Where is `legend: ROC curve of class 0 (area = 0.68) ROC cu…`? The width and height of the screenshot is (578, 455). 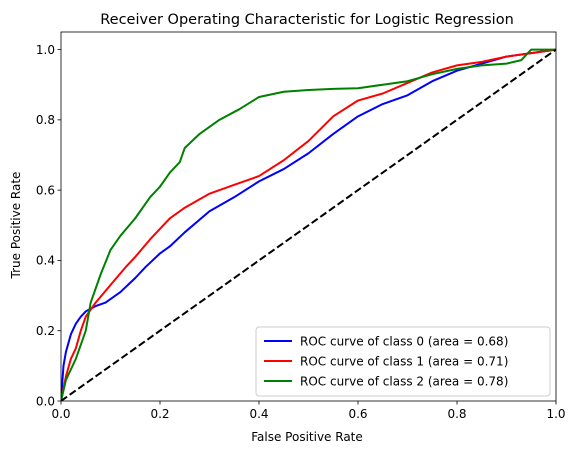 legend: ROC curve of class 0 (area = 0.68) ROC cu… is located at coordinates (403, 361).